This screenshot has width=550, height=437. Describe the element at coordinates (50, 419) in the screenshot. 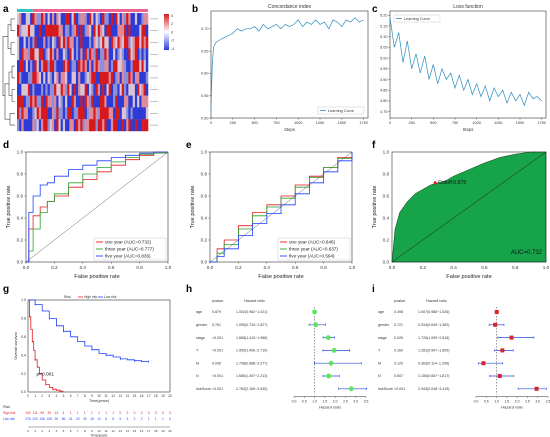

I see `risk-table-count: 108` at that location.